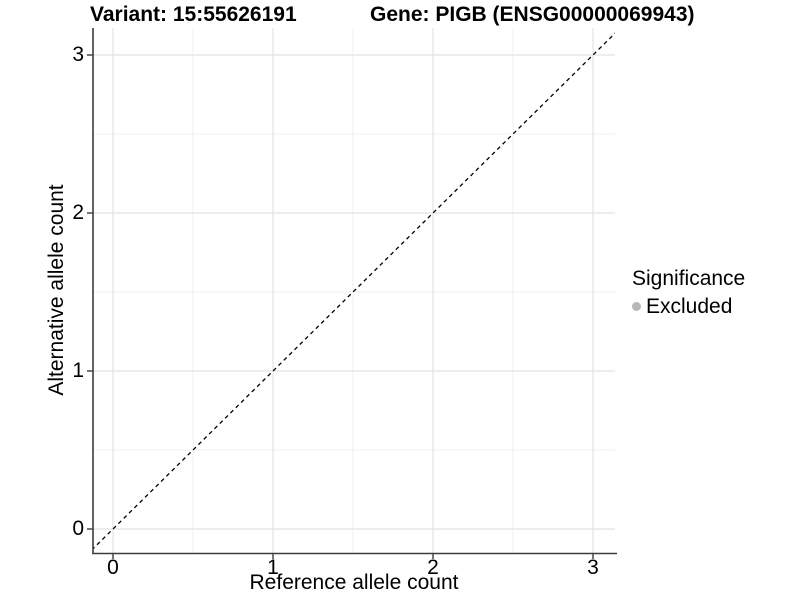  Describe the element at coordinates (113, 567) in the screenshot. I see `x-tick-label: 0` at that location.